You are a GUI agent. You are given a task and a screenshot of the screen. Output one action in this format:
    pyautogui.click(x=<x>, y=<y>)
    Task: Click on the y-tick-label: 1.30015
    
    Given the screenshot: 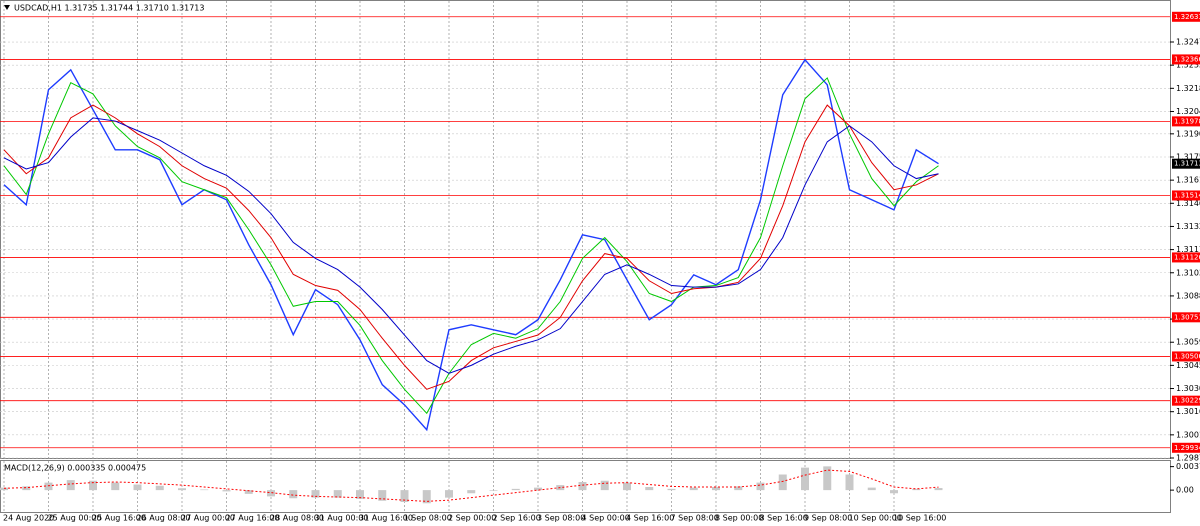 What is the action you would take?
    pyautogui.click(x=1188, y=434)
    